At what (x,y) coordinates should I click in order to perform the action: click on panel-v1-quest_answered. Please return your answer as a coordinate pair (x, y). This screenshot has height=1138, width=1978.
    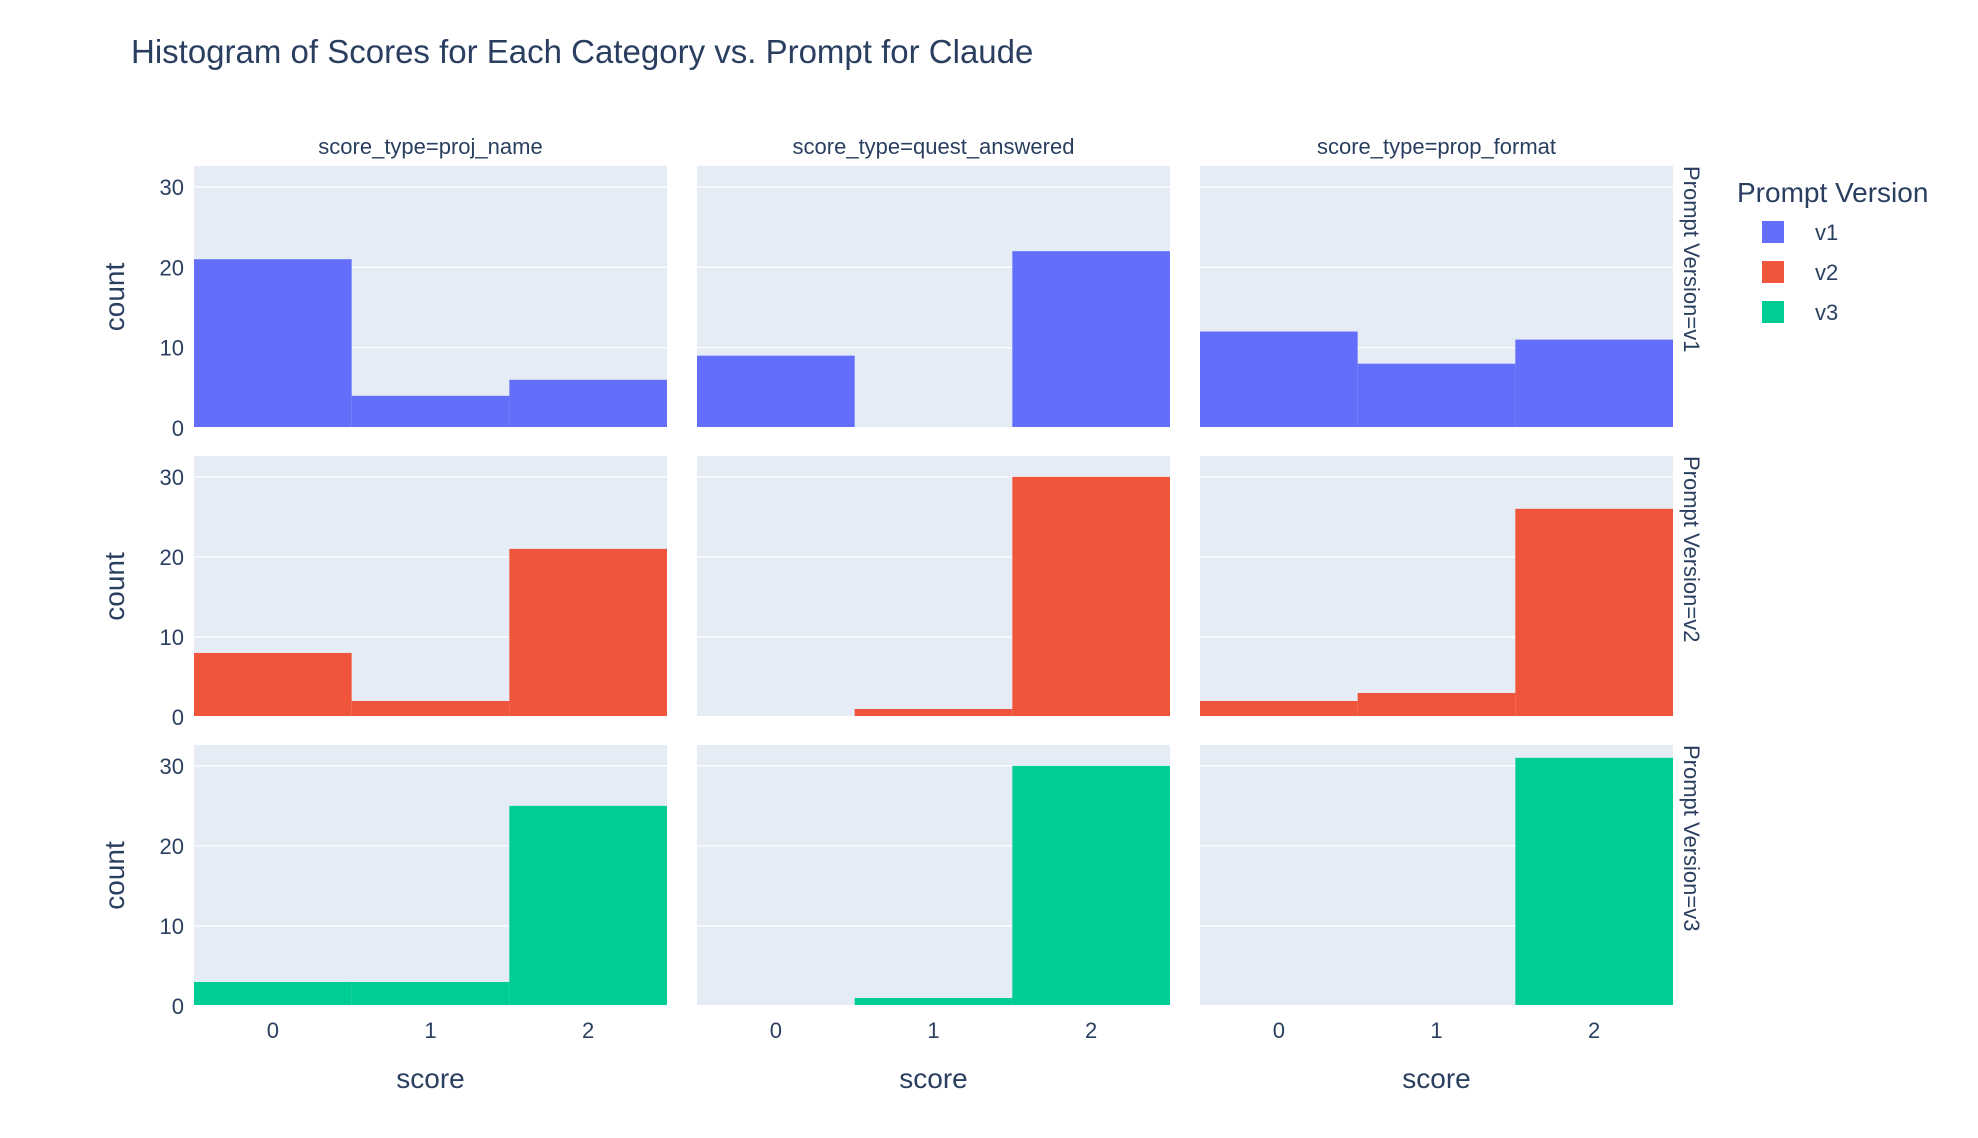
    Looking at the image, I should click on (933, 297).